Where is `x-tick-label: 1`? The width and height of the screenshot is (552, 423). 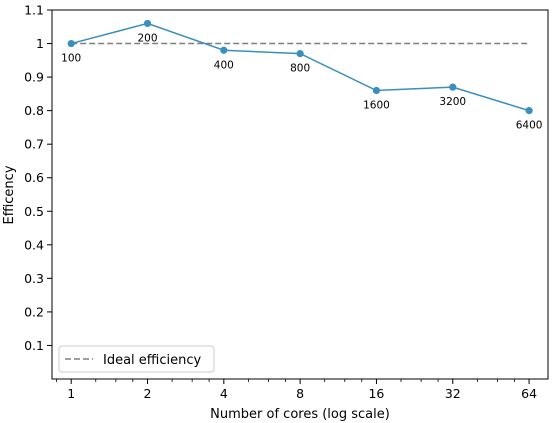 x-tick-label: 1 is located at coordinates (71, 393).